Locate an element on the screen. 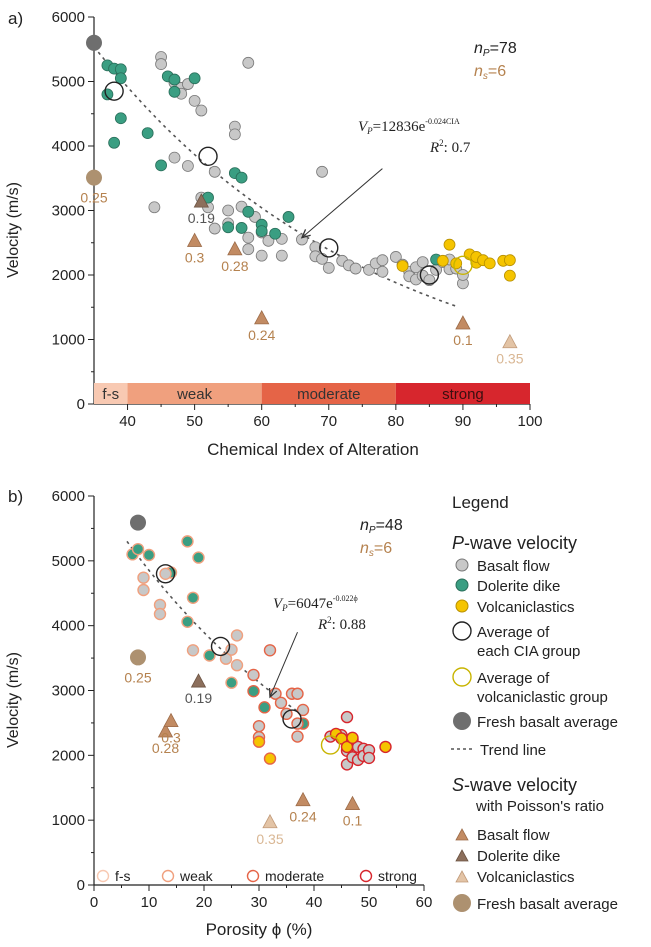 This screenshot has height=947, width=651. panel-b-trend-line is located at coordinates (212, 626).